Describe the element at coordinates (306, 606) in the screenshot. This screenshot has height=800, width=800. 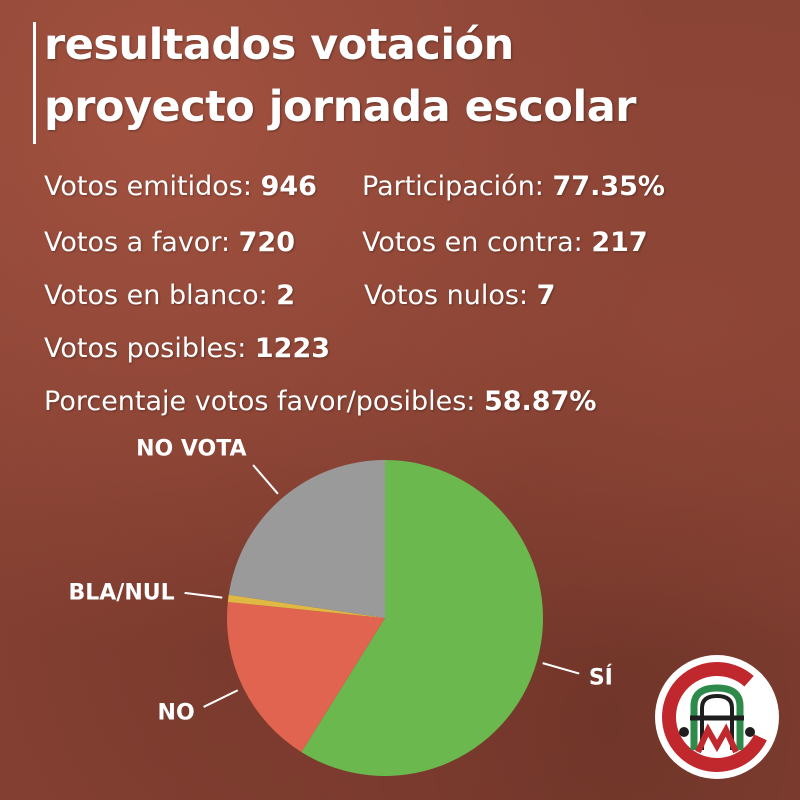
I see `pie-slice-bla-nul` at that location.